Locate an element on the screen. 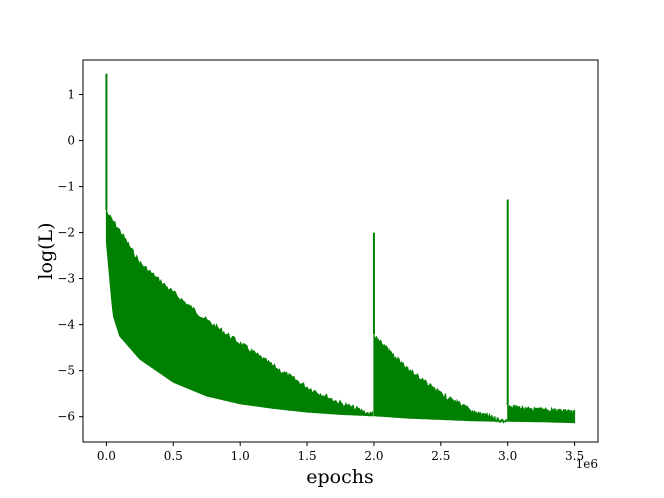 The width and height of the screenshot is (664, 498). y-tick-label: −3 is located at coordinates (66, 279).